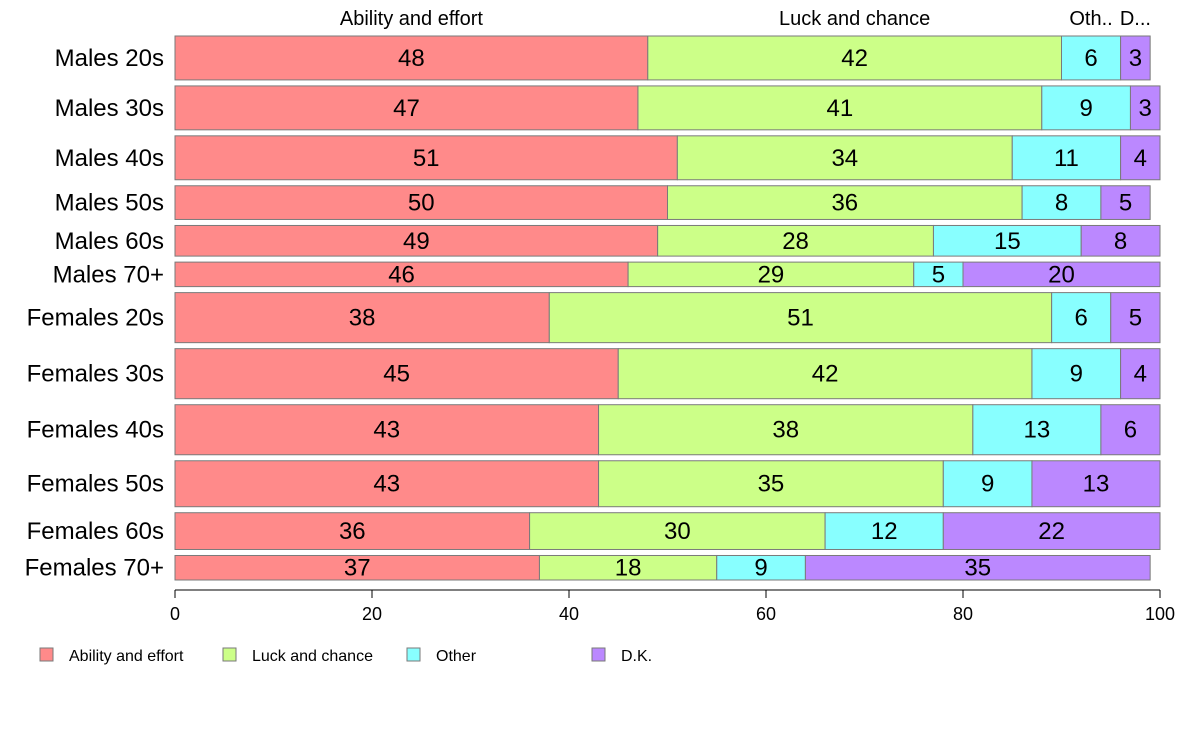 The image size is (1188, 736). I want to click on row-0: Males 20s 48 42 6 3, so click(603, 58).